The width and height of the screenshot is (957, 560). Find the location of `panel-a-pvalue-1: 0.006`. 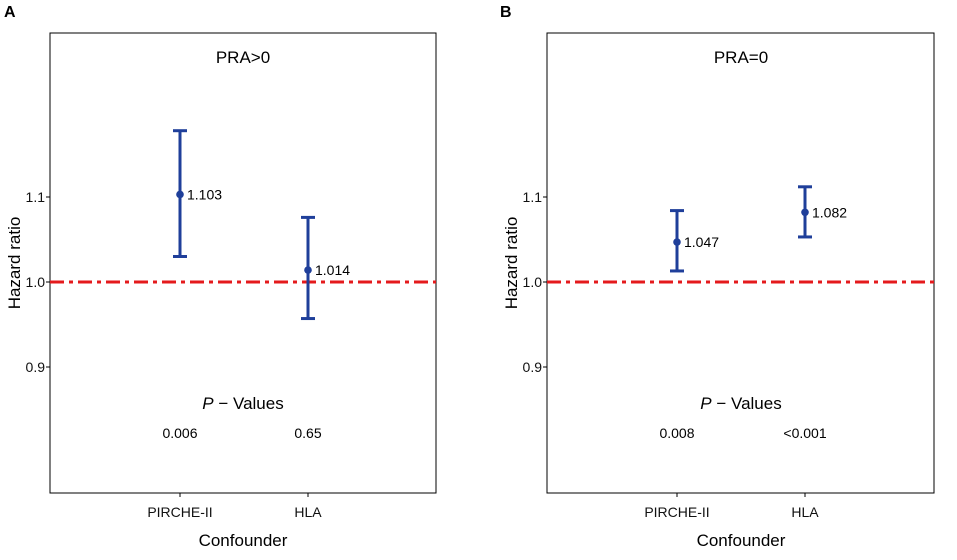

panel-a-pvalue-1: 0.006 is located at coordinates (179, 433).